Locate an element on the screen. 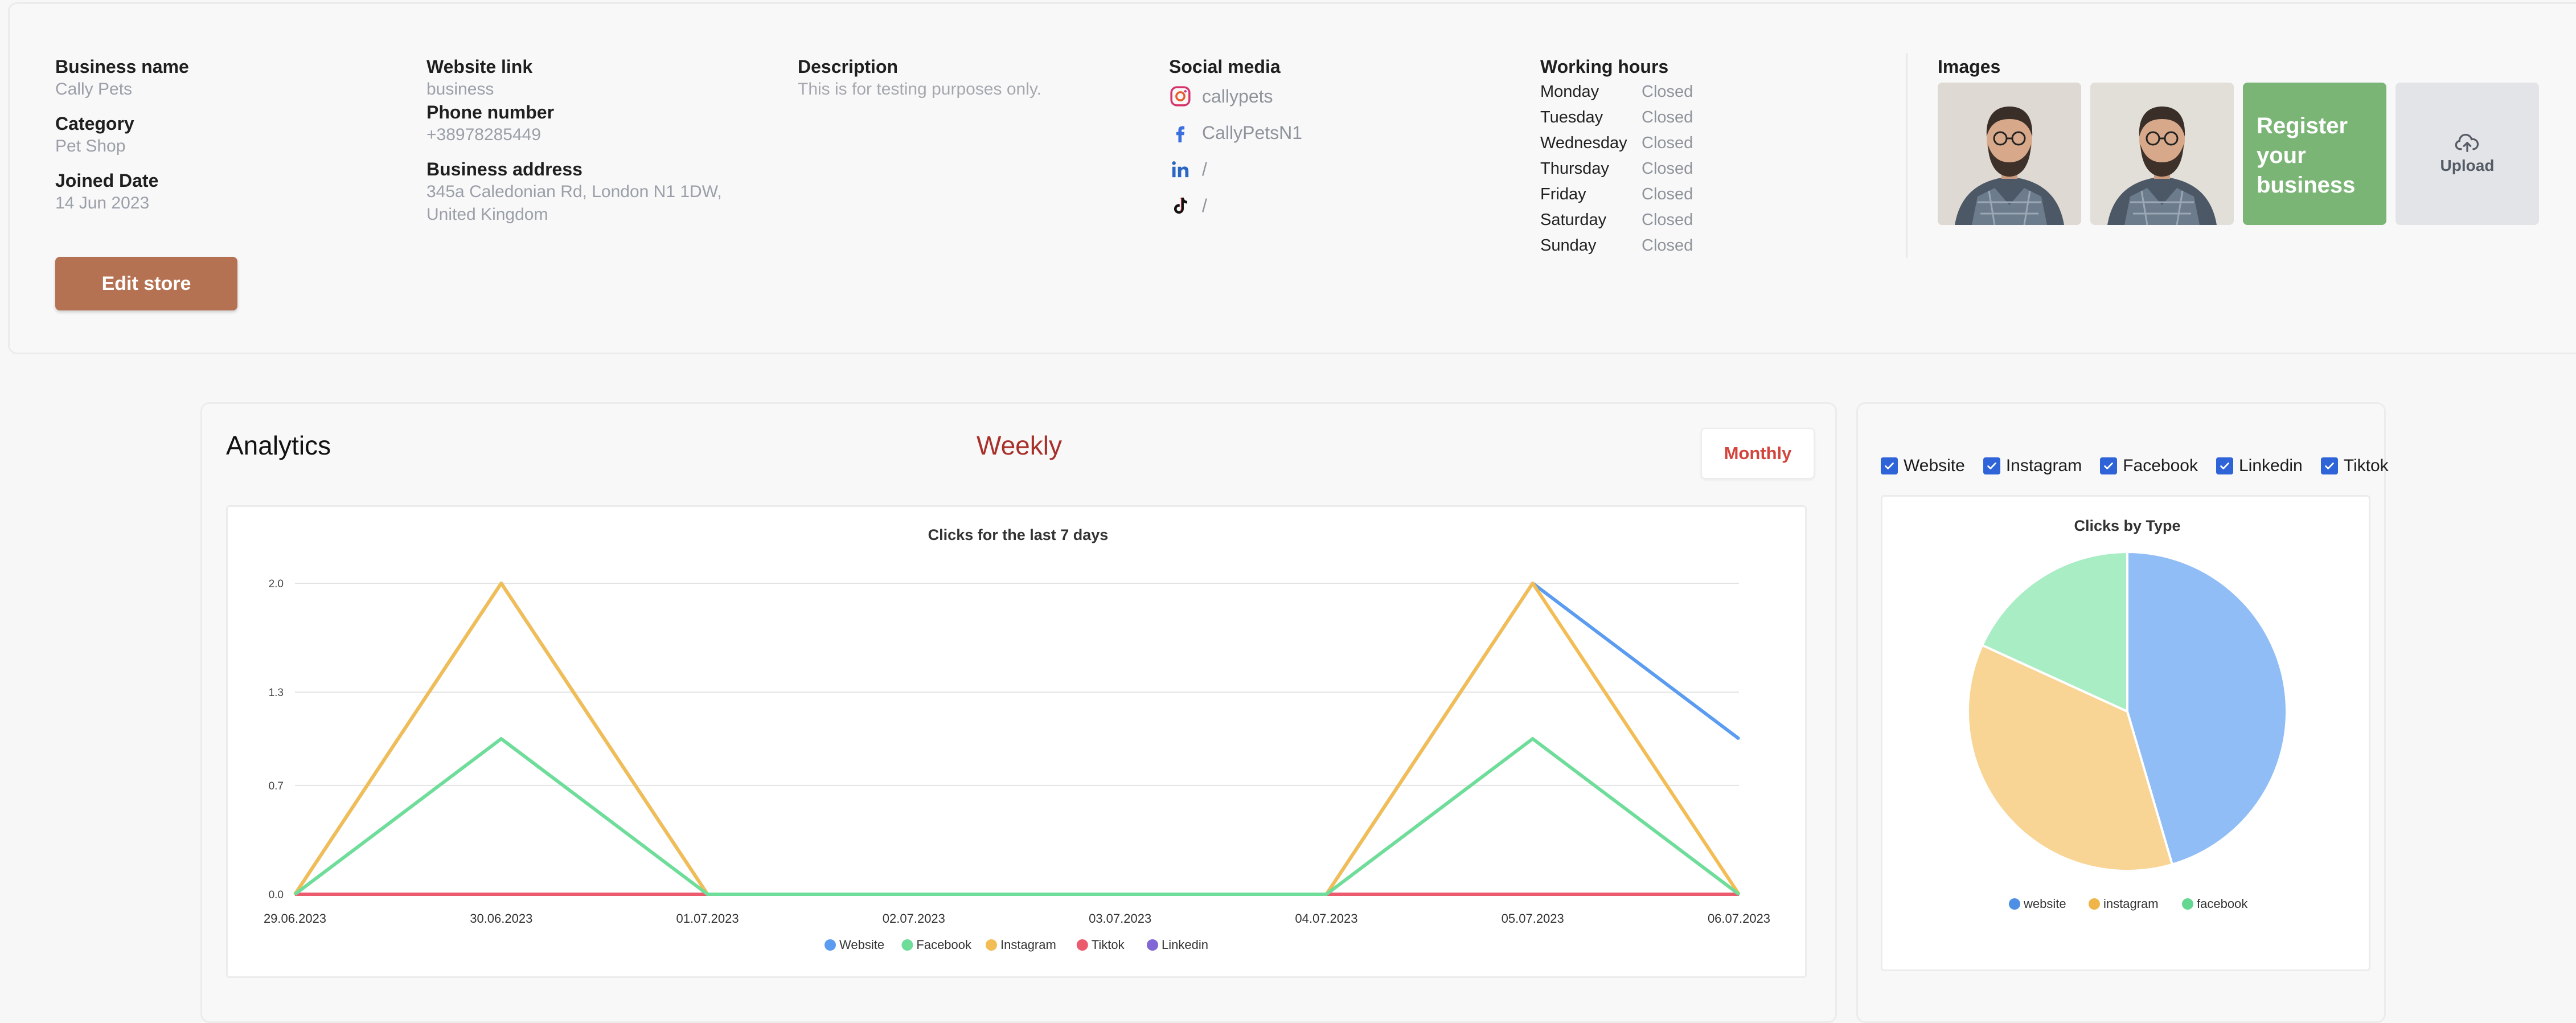 The width and height of the screenshot is (2576, 1023). analytics-period: Weekly is located at coordinates (1019, 445).